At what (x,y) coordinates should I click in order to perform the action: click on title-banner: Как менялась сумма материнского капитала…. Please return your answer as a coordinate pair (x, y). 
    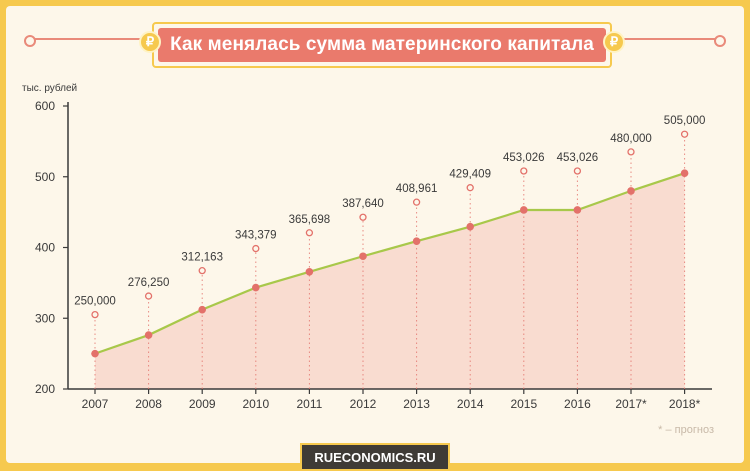
    Looking at the image, I should click on (382, 45).